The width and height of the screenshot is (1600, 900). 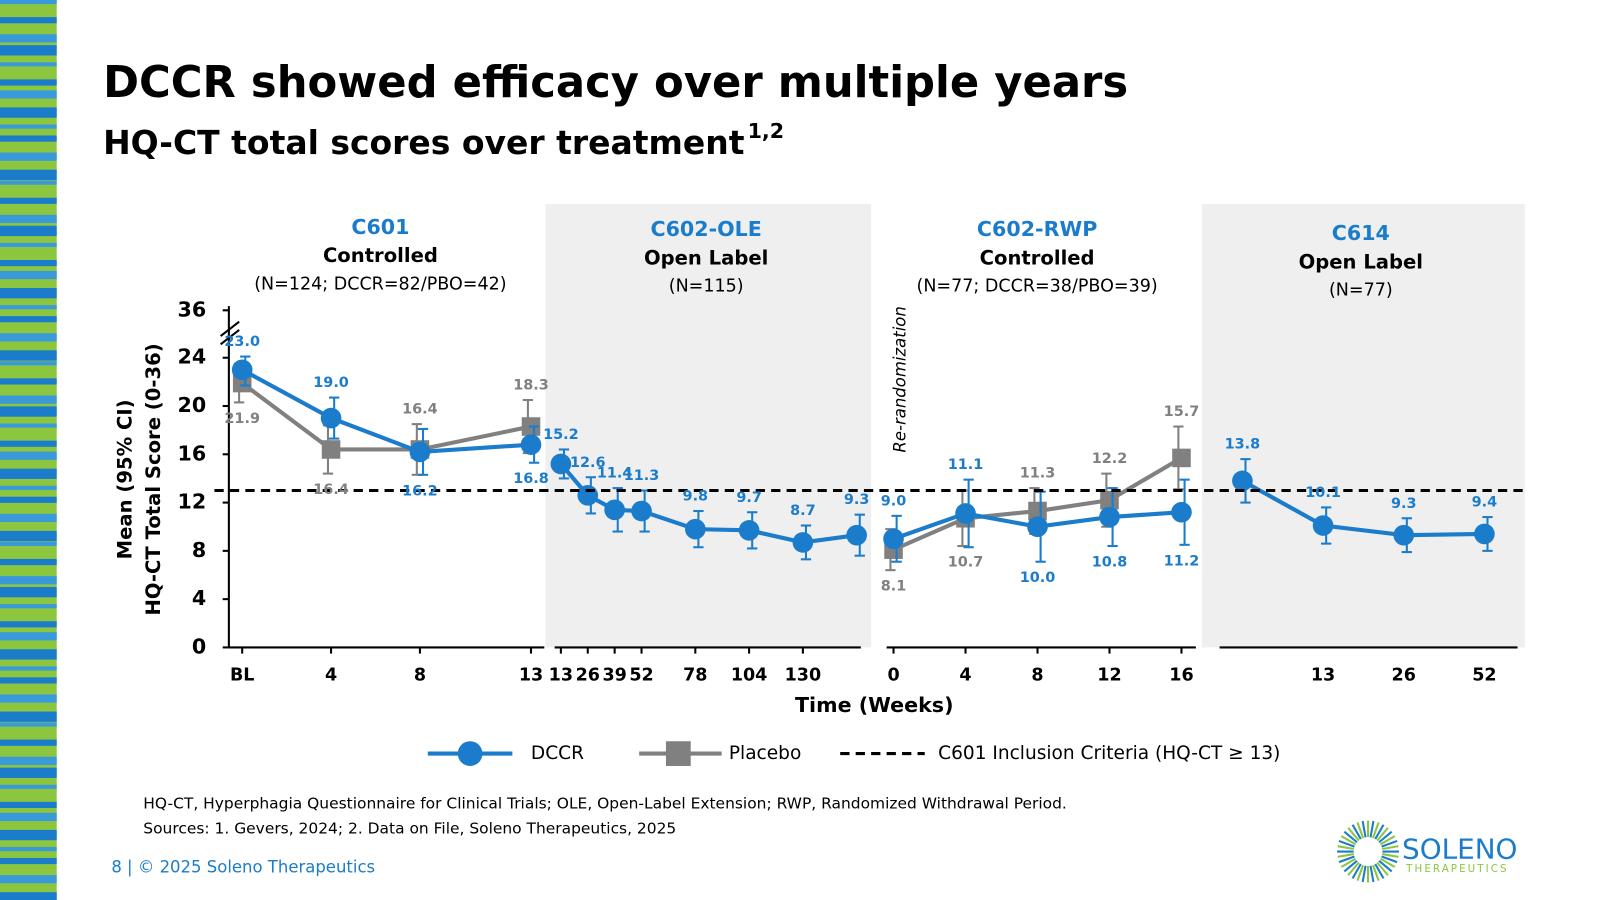 I want to click on value-label: 9.7, so click(x=749, y=498).